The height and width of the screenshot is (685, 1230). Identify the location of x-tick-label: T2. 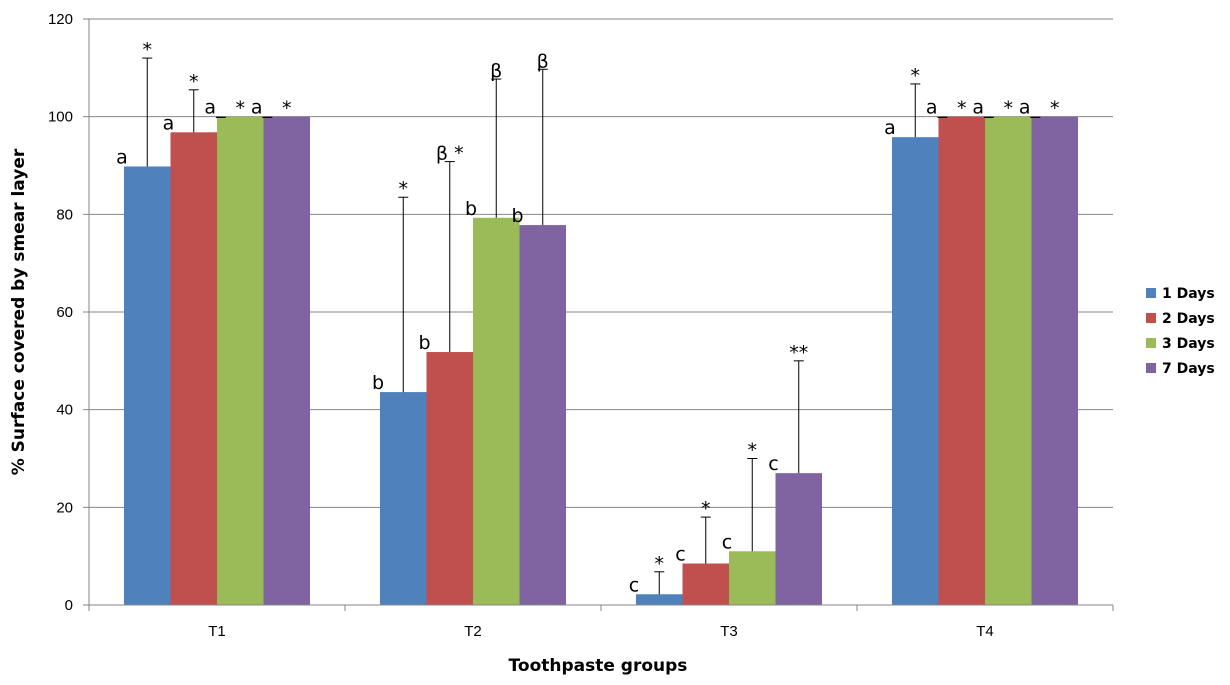
(473, 631).